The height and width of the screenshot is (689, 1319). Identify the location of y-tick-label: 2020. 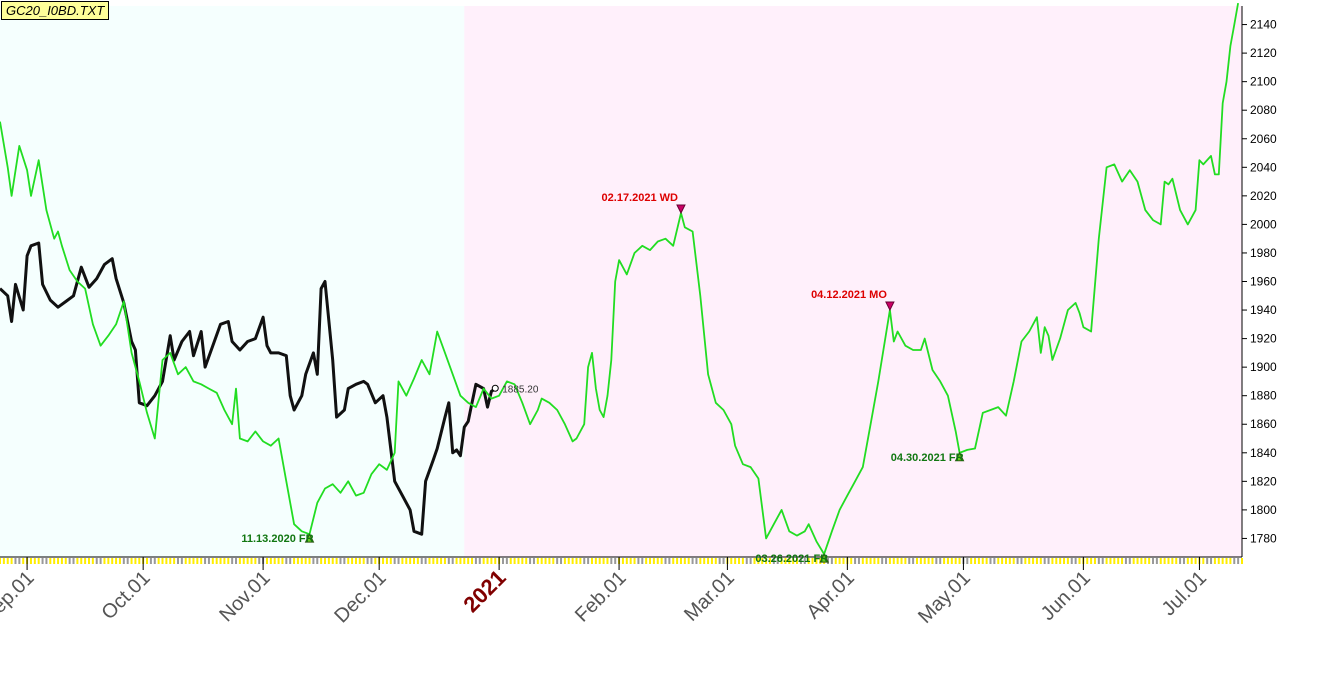
(1263, 196).